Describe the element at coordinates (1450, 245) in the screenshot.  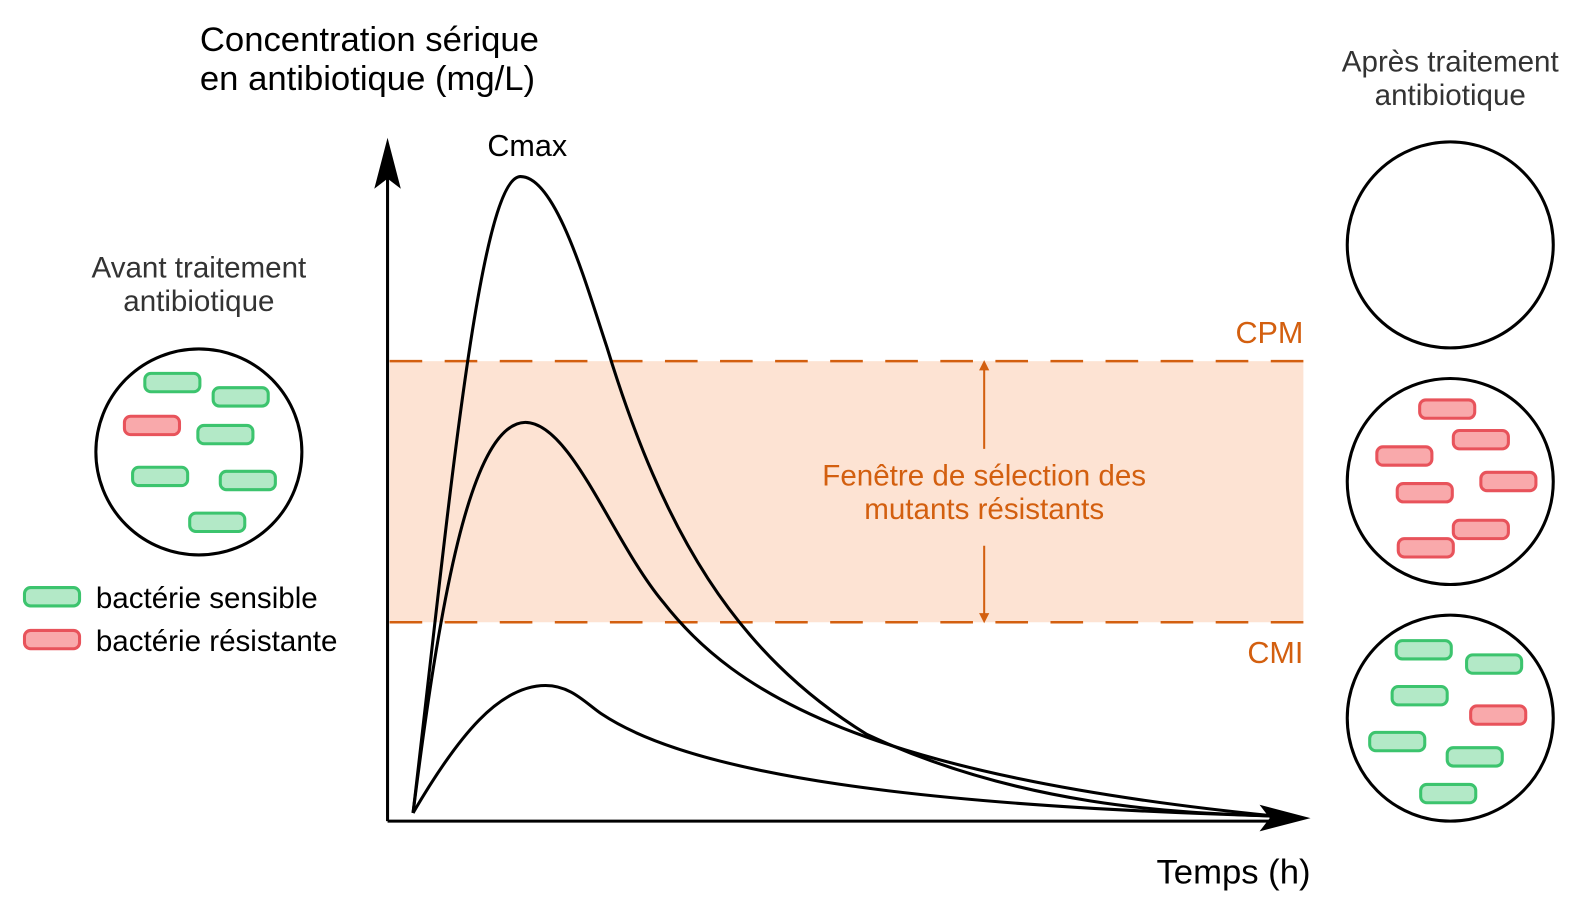
I see `after-dish-empty` at that location.